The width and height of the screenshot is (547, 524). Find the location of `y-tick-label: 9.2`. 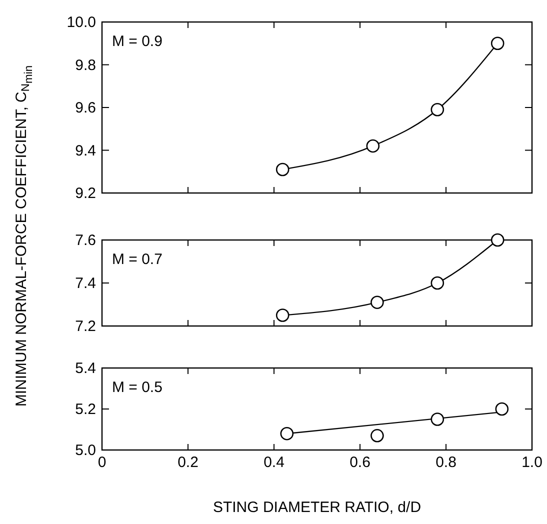

y-tick-label: 9.2 is located at coordinates (85, 193).